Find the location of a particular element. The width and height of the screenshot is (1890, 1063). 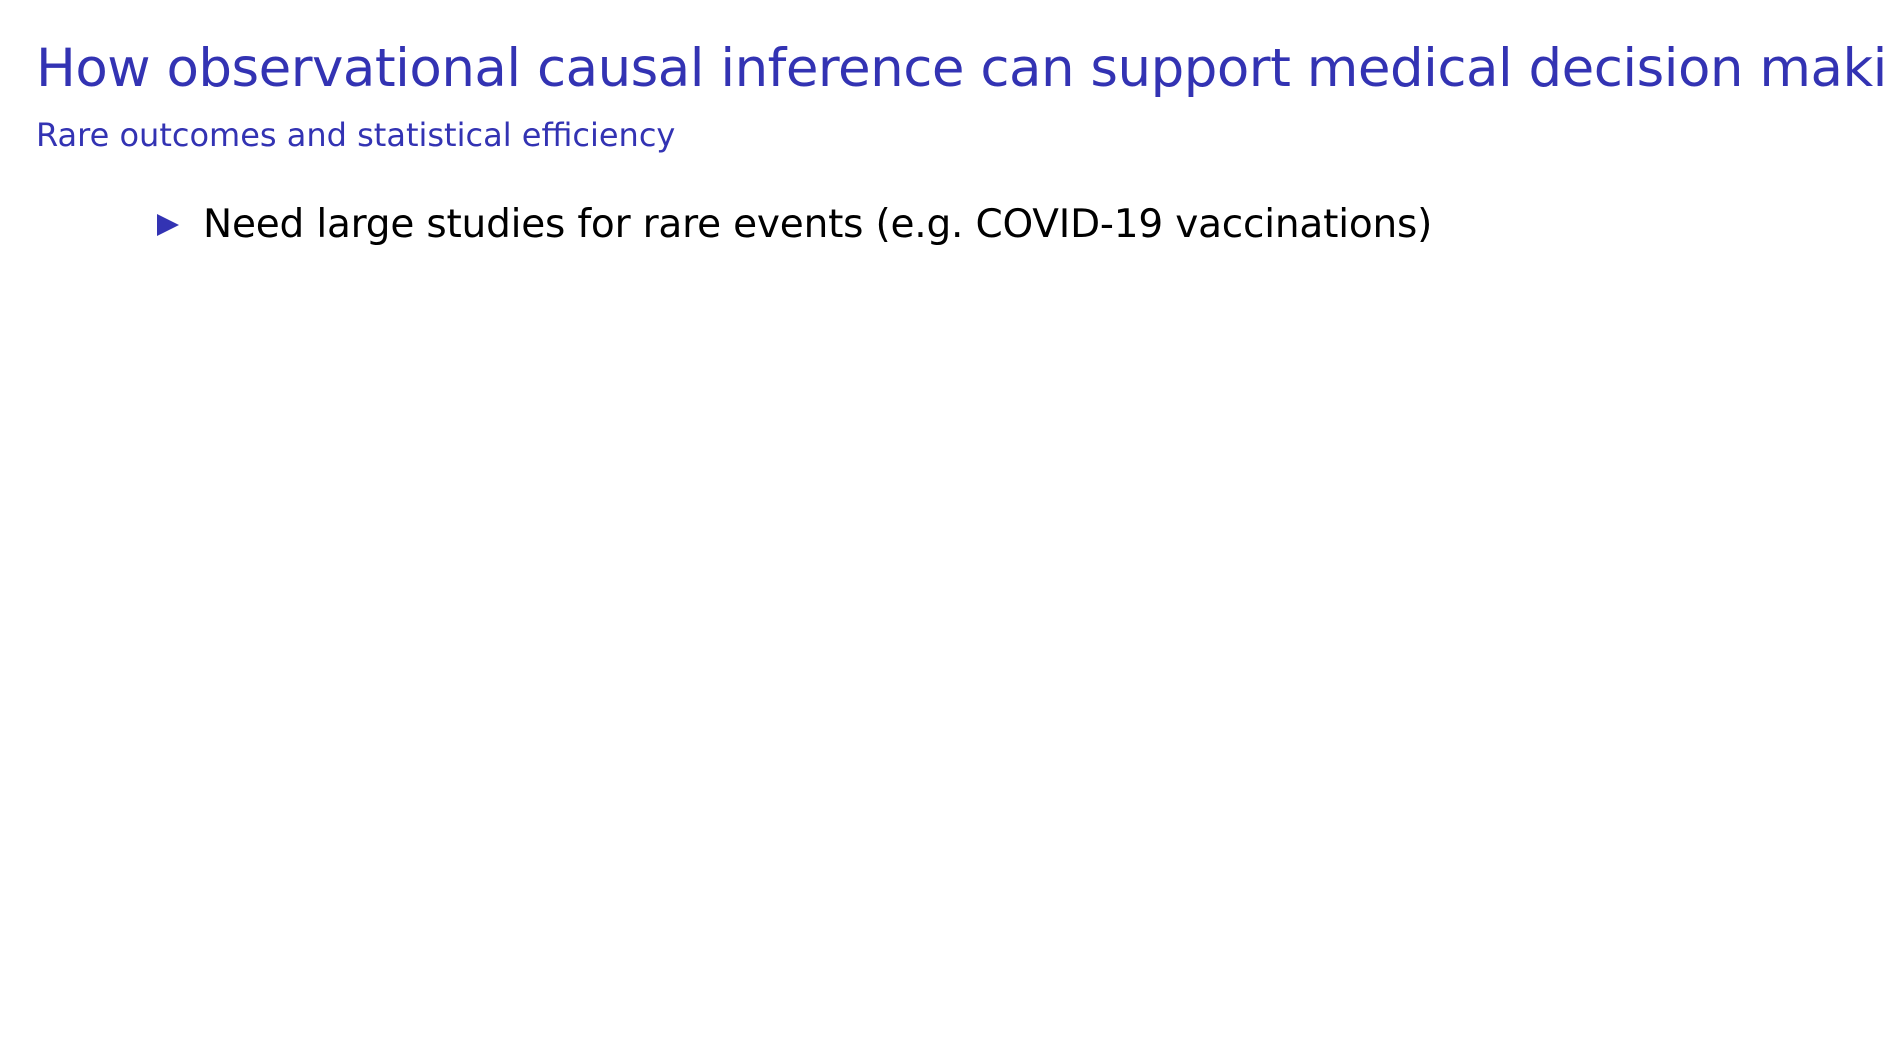

slide-subtitle: Rare outcomes and statistical efficiency is located at coordinates (356, 135).